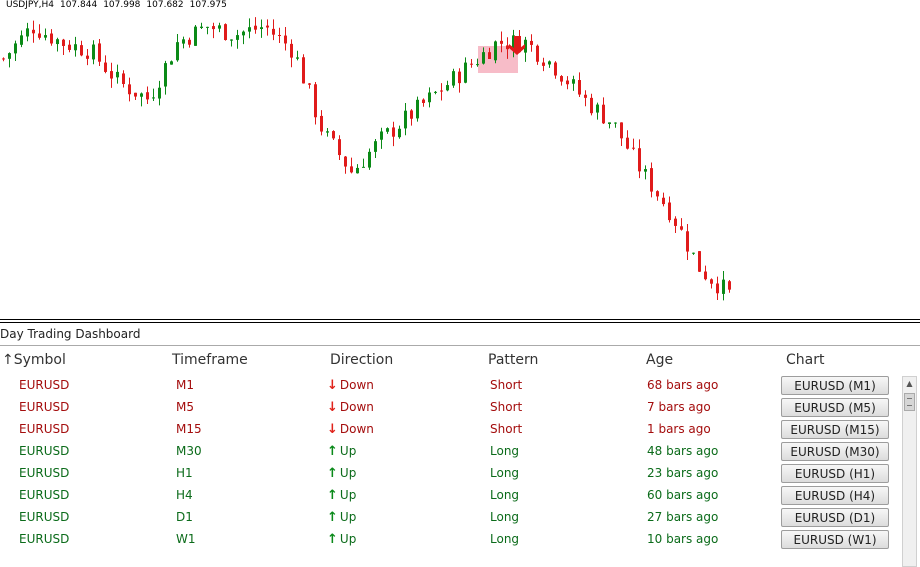 The image size is (920, 567). Describe the element at coordinates (513, 360) in the screenshot. I see `header-pattern: Pattern` at that location.